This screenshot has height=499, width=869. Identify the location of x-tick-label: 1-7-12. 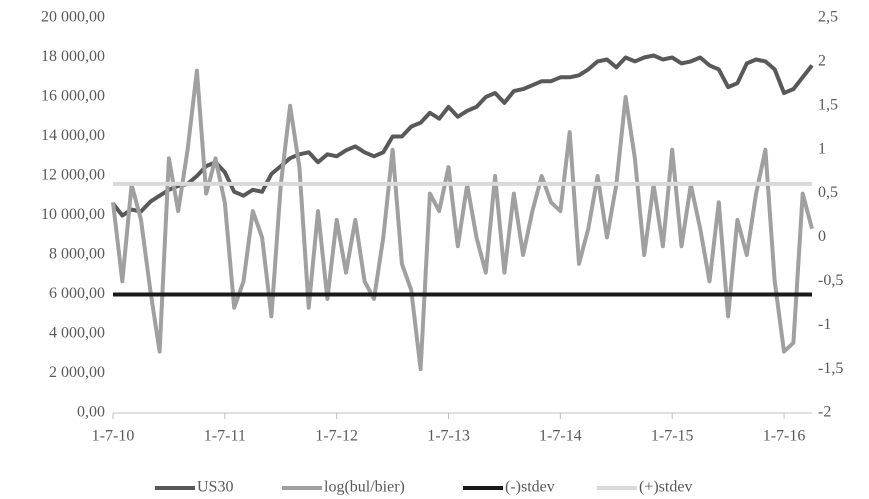
(336, 436).